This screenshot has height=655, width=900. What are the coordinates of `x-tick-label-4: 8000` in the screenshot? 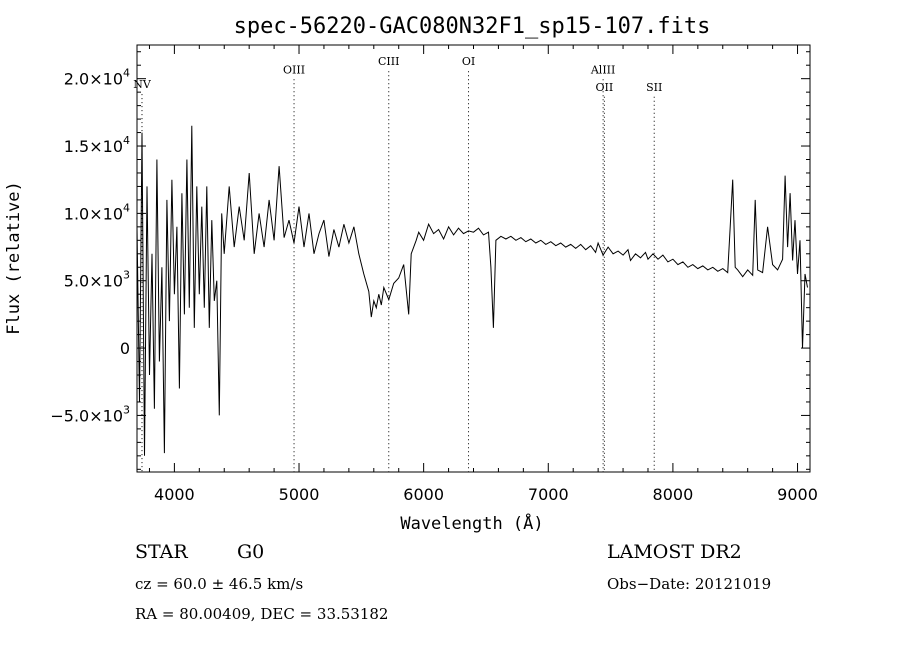 It's located at (673, 494).